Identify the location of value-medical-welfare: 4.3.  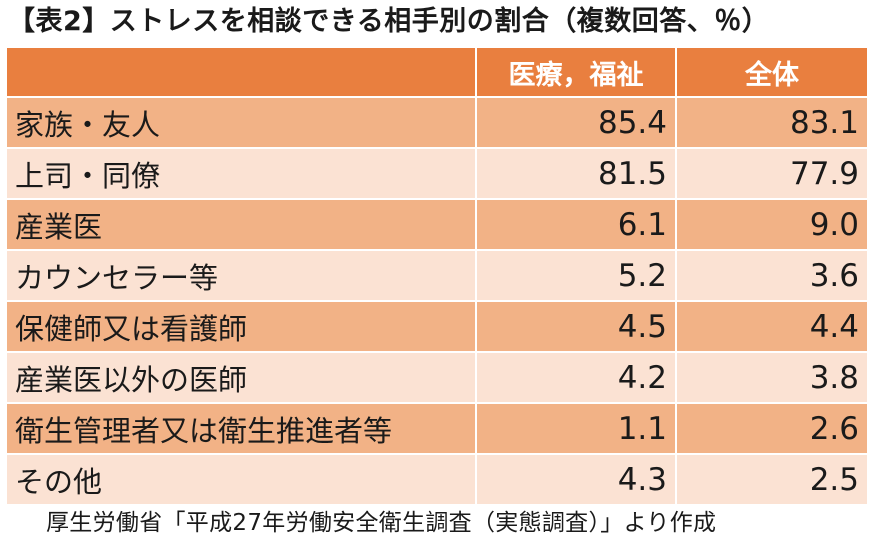
(576, 479).